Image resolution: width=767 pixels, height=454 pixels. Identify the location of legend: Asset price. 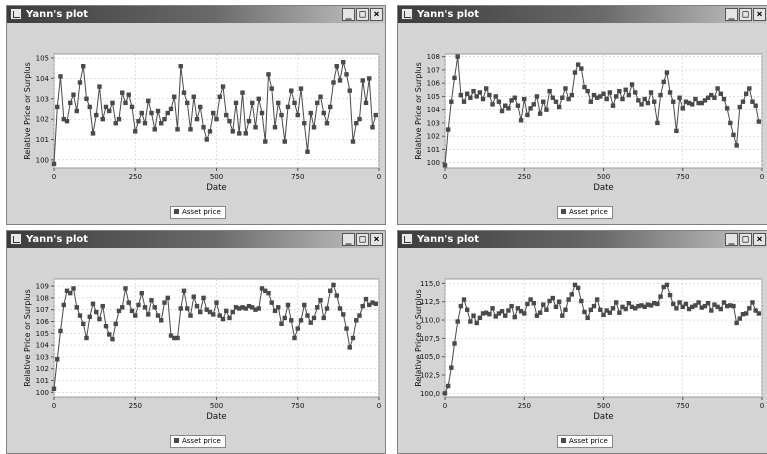
(585, 212).